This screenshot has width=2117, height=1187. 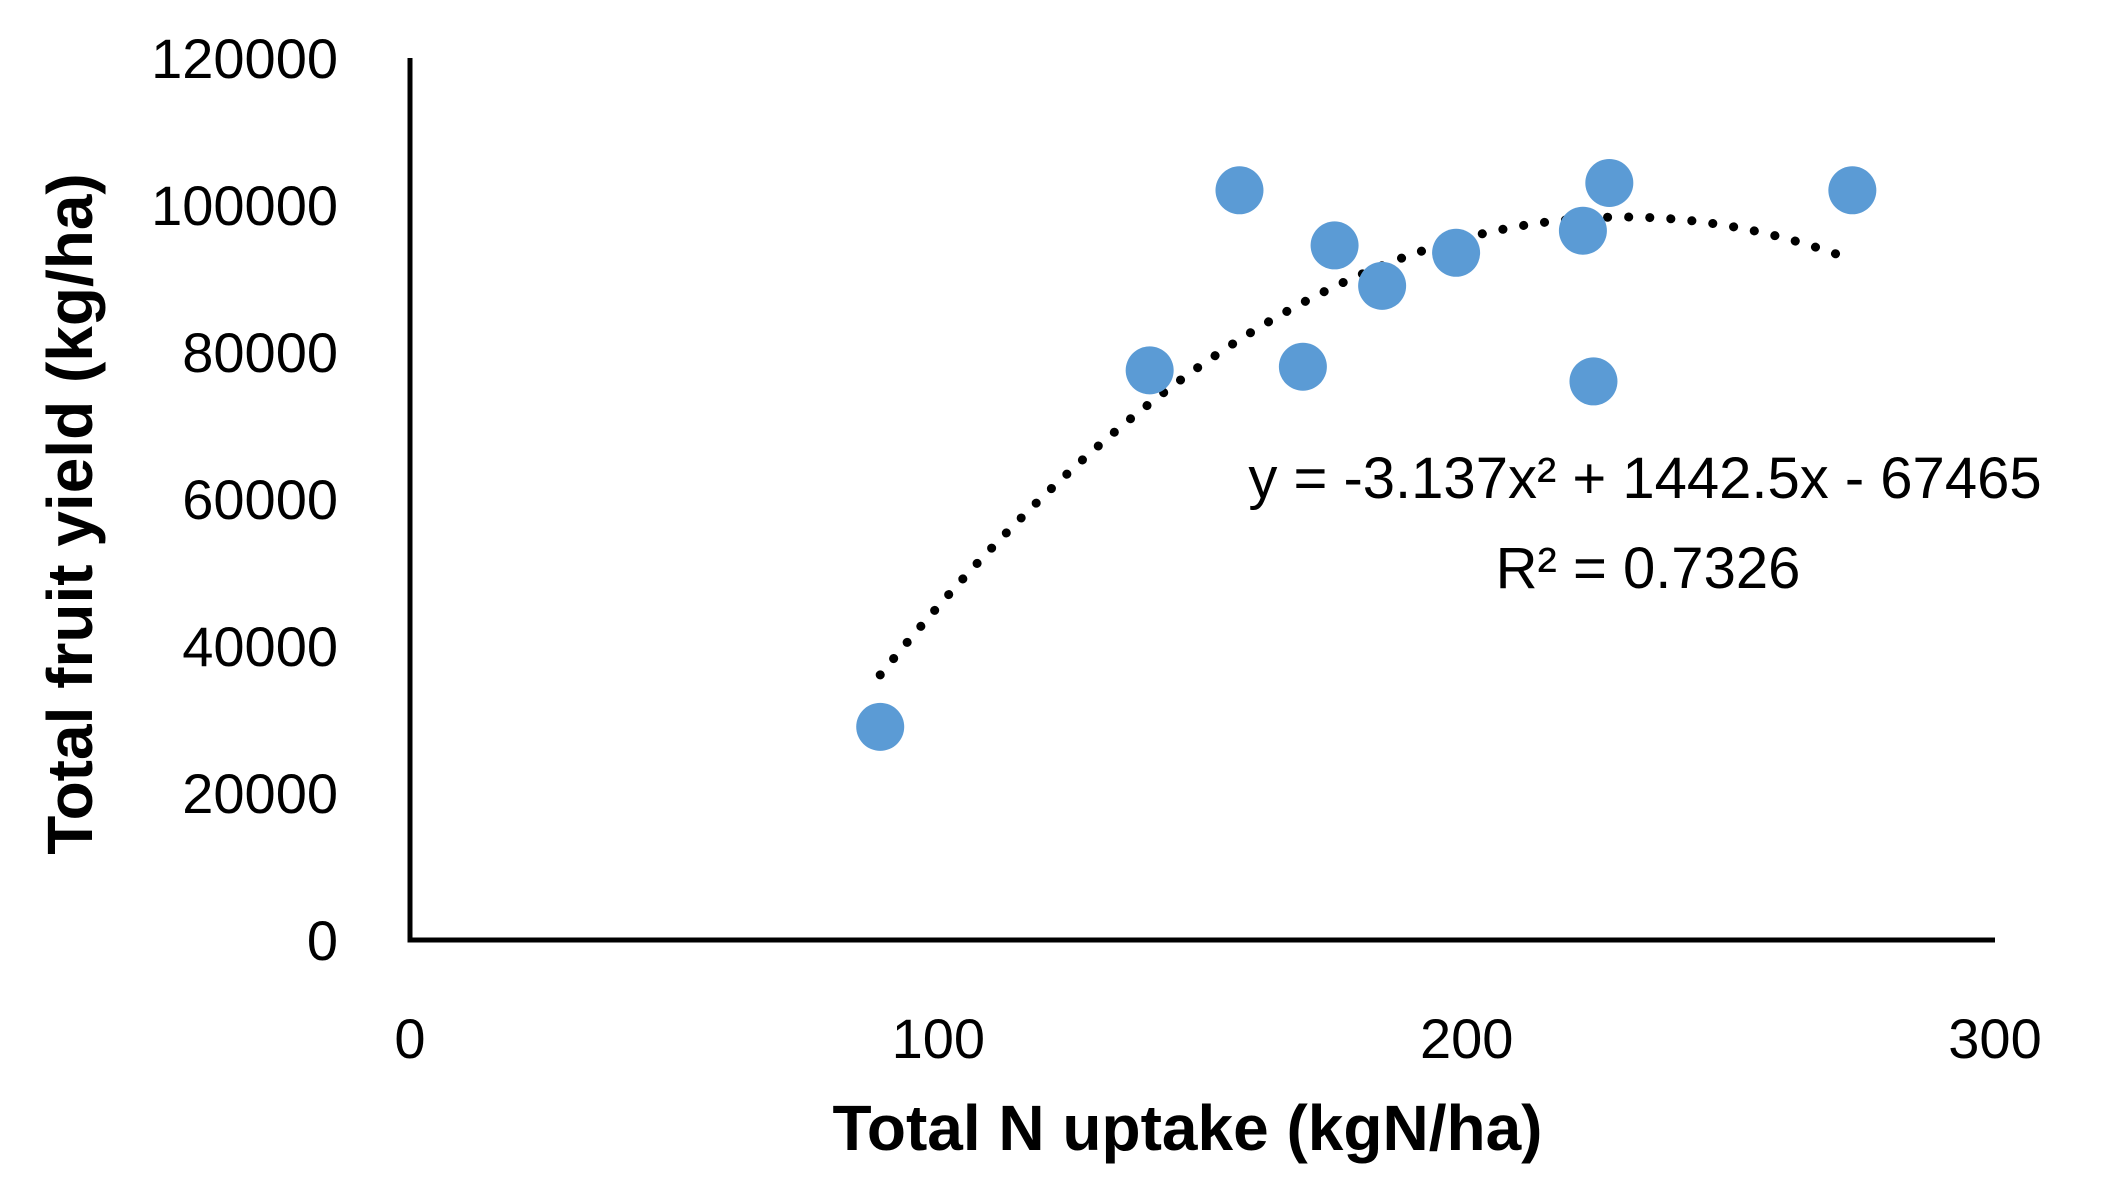 What do you see at coordinates (1217, 1038) in the screenshot?
I see `x-tick-labels: 0 100 200 300` at bounding box center [1217, 1038].